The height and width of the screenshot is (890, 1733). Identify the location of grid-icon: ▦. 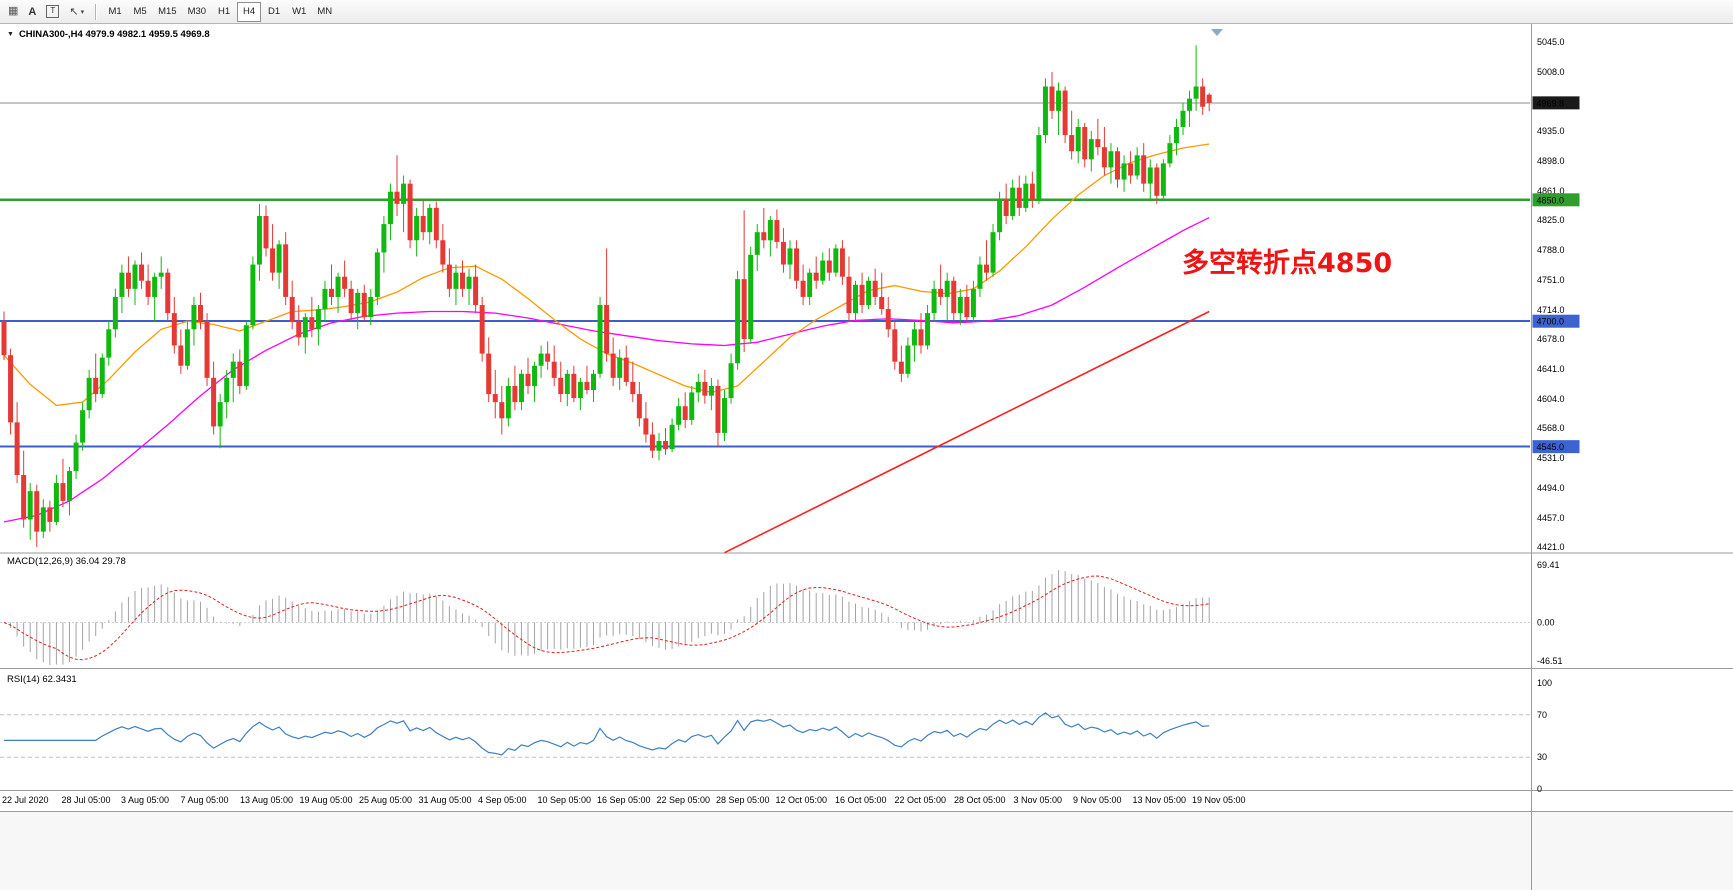
(13, 11).